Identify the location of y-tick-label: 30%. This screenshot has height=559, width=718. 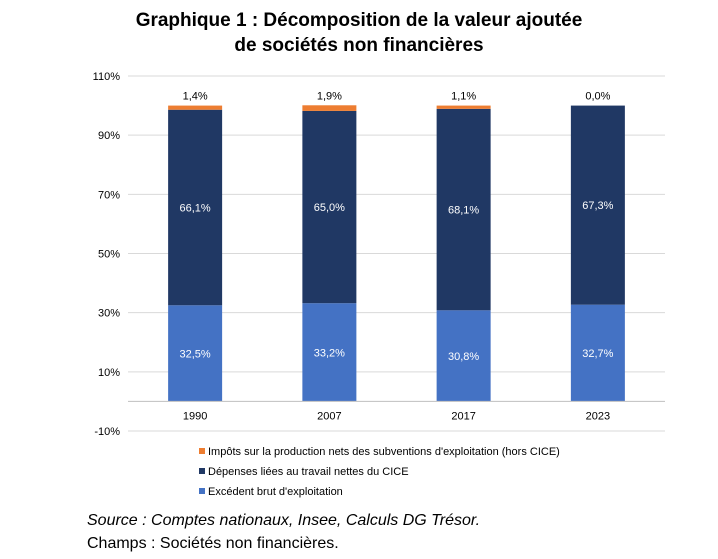
(109, 314).